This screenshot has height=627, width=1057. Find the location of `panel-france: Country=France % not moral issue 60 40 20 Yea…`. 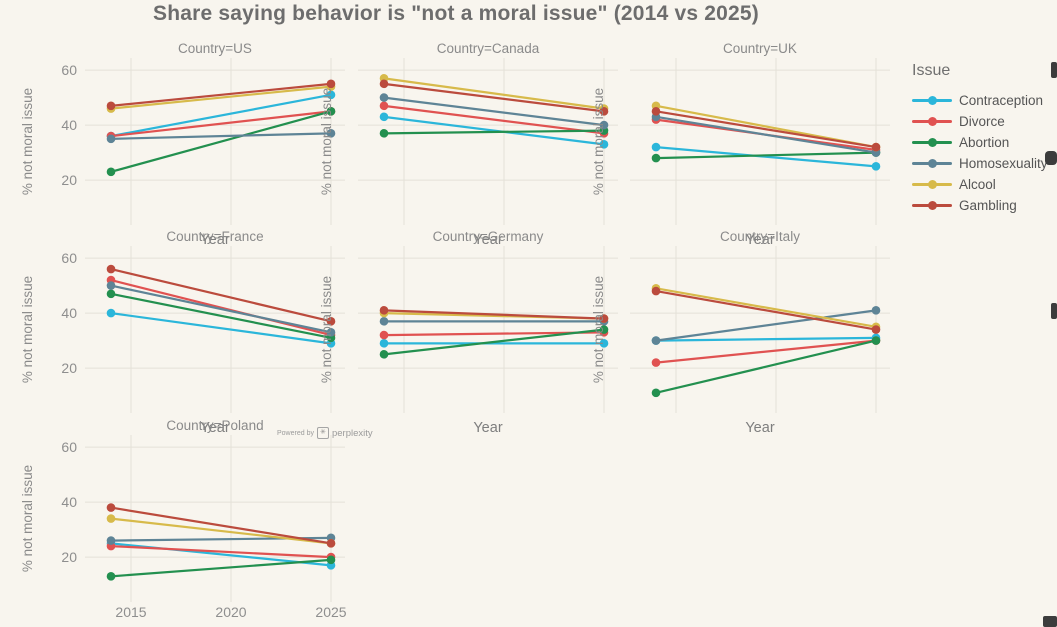

panel-france: Country=France % not moral issue 60 40 20 Yea… is located at coordinates (182, 332).